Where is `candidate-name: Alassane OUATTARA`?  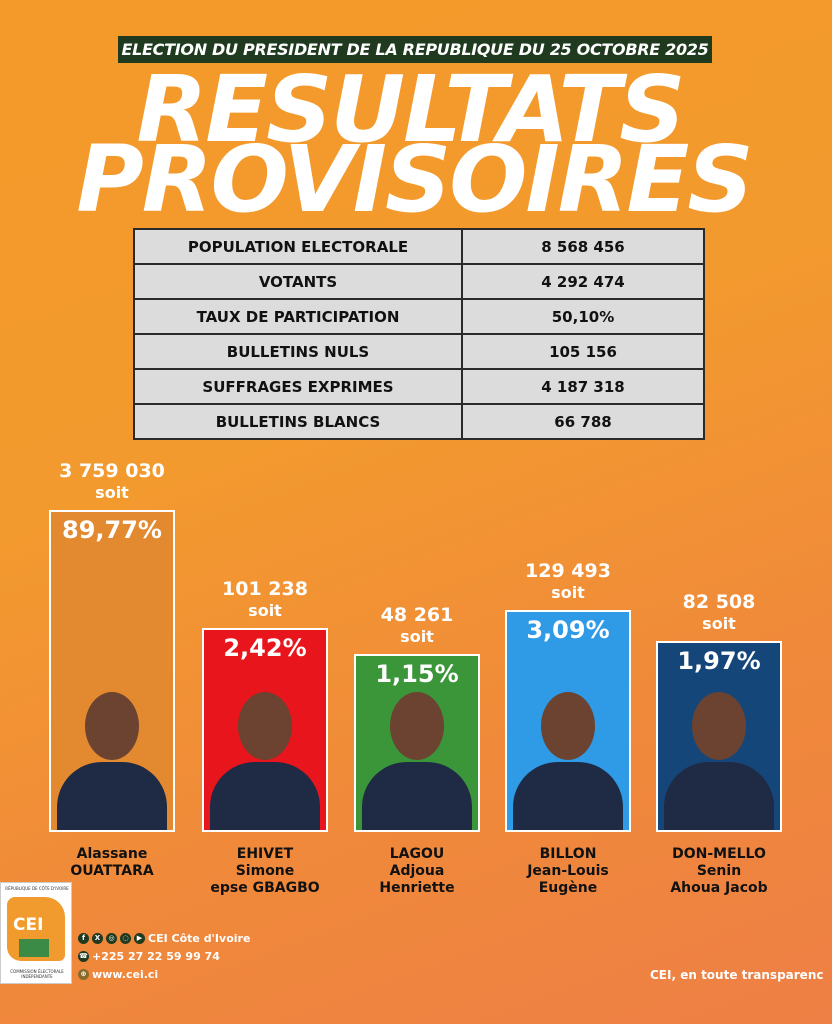
candidate-name: Alassane OUATTARA is located at coordinates (112, 863).